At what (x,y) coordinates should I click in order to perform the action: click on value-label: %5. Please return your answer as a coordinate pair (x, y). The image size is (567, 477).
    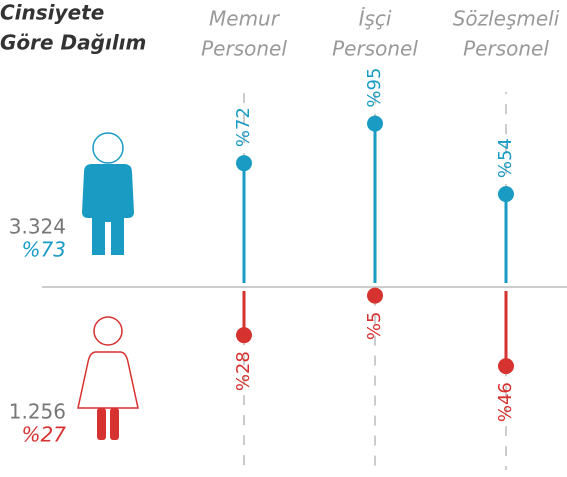
    Looking at the image, I should click on (374, 326).